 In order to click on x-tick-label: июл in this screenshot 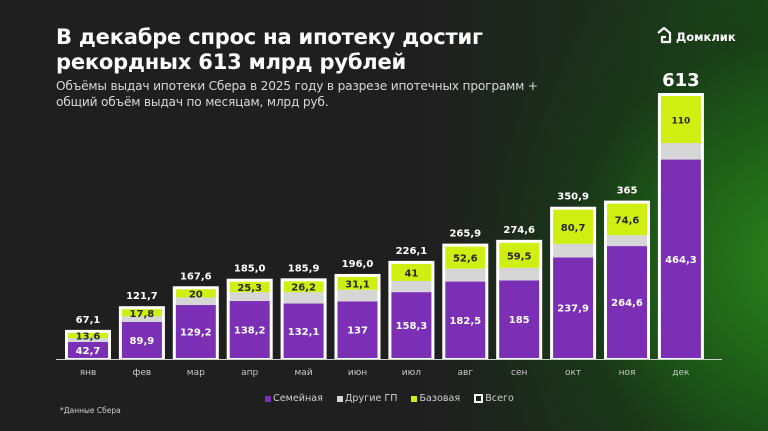, I will do `click(411, 373)`.